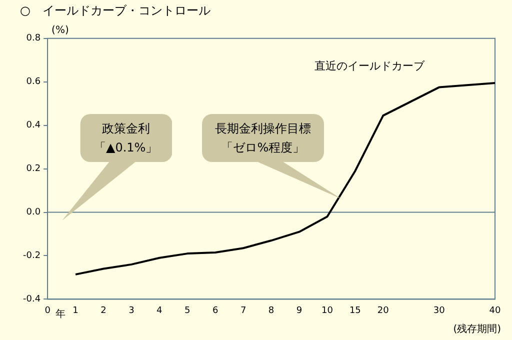  What do you see at coordinates (33, 82) in the screenshot?
I see `y-tick-label: 0.6` at bounding box center [33, 82].